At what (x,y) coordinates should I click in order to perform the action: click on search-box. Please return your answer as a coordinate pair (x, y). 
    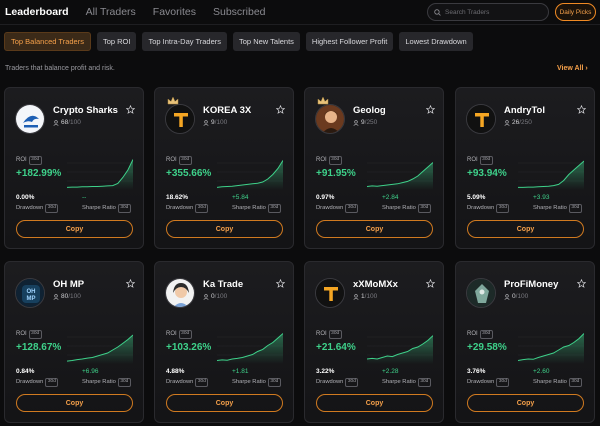
    Looking at the image, I should click on (488, 12).